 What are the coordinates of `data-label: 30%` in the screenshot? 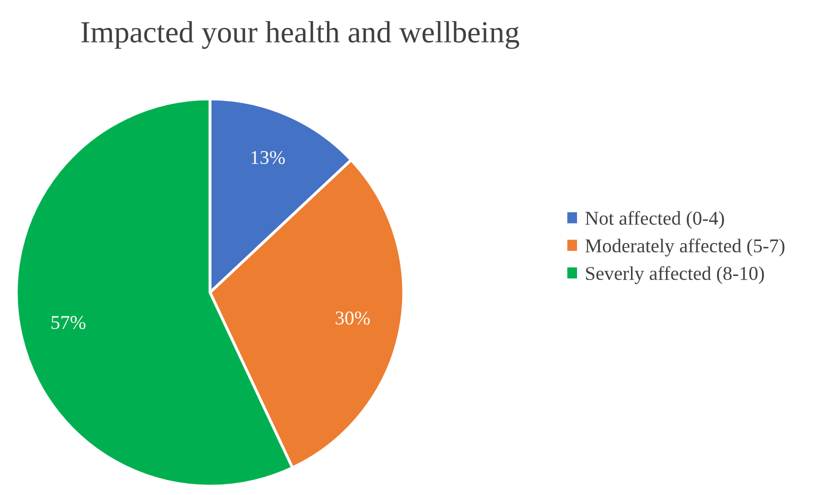 It's located at (353, 318).